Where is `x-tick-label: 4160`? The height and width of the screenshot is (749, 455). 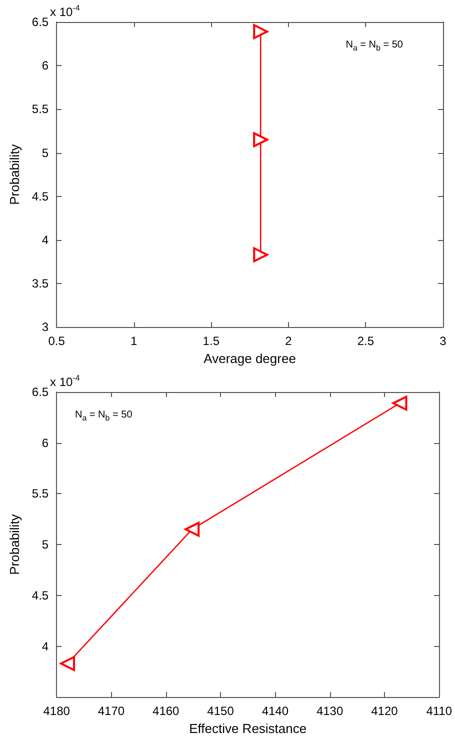
x-tick-label: 4160 is located at coordinates (166, 711).